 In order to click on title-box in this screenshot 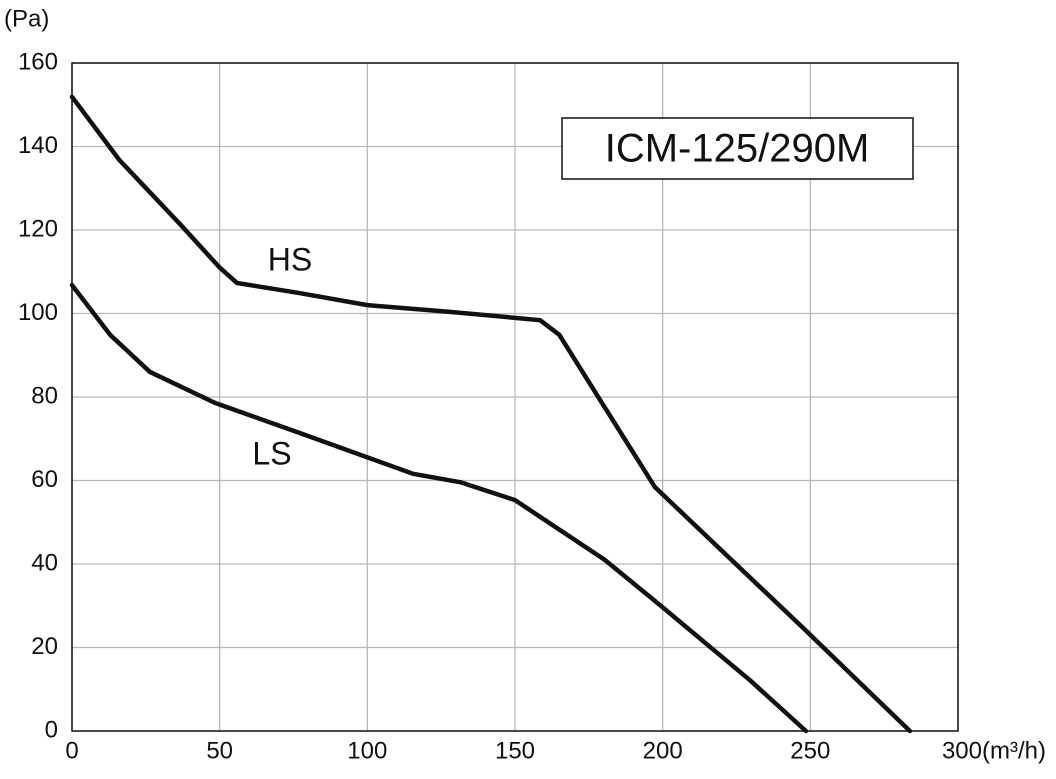, I will do `click(737, 148)`.